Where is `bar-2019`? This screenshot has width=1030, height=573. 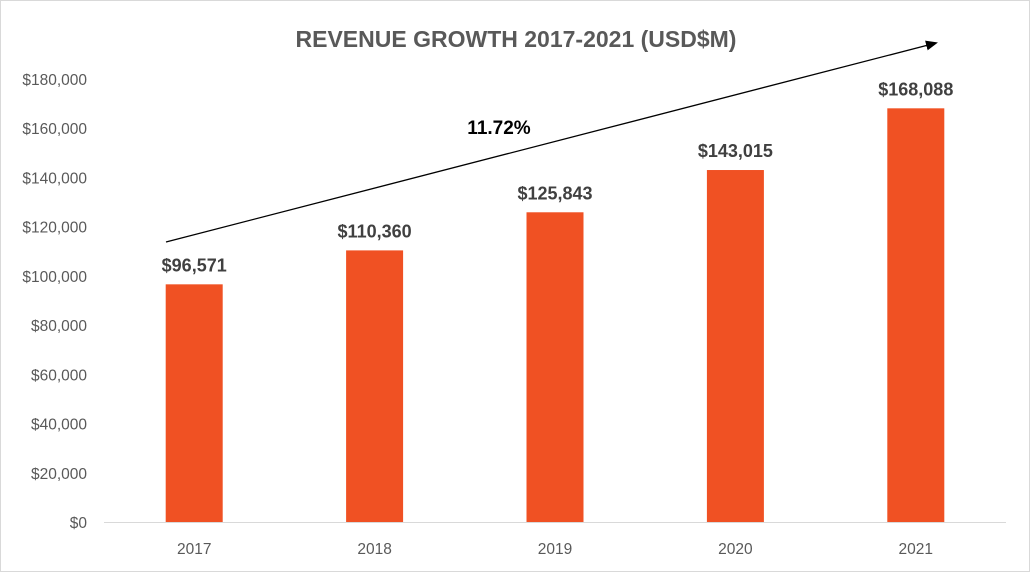 bar-2019 is located at coordinates (555, 367).